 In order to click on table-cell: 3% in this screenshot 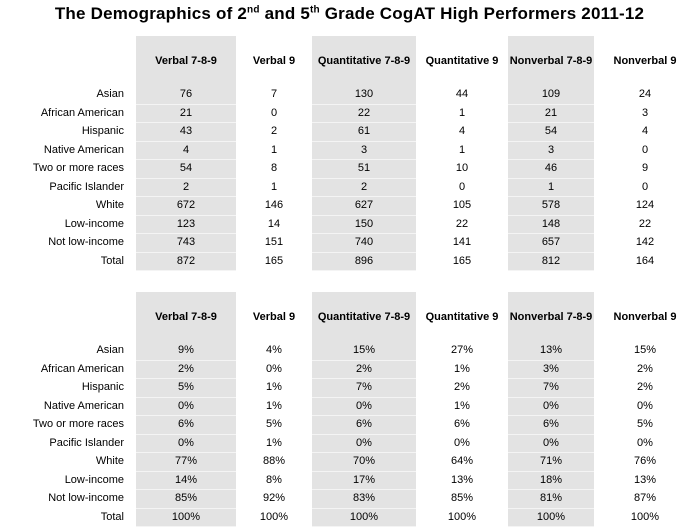, I will do `click(551, 369)`.